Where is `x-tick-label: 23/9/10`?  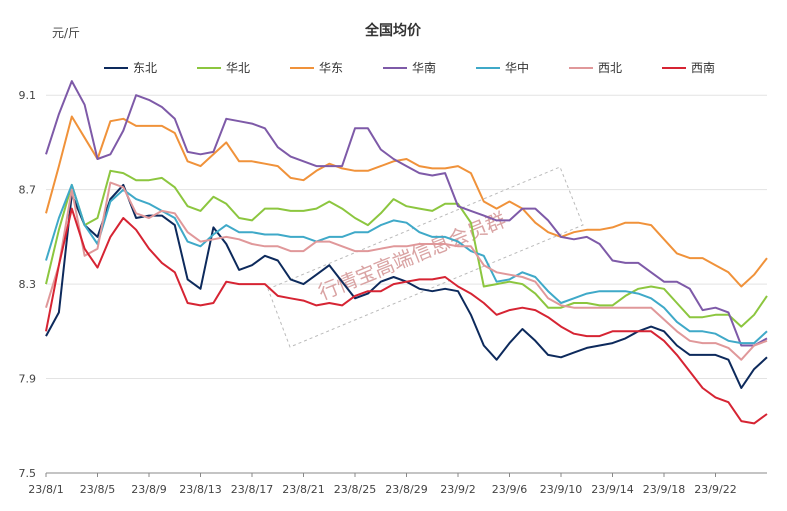 x-tick-label: 23/9/10 is located at coordinates (561, 489).